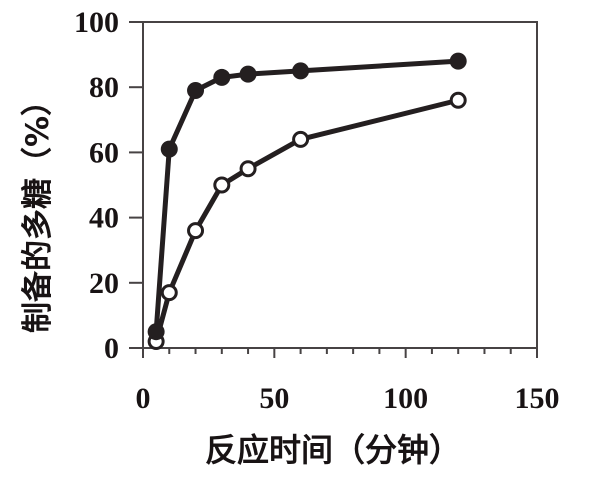 The image size is (600, 488). What do you see at coordinates (537, 398) in the screenshot?
I see `x-tick-label: 150` at bounding box center [537, 398].